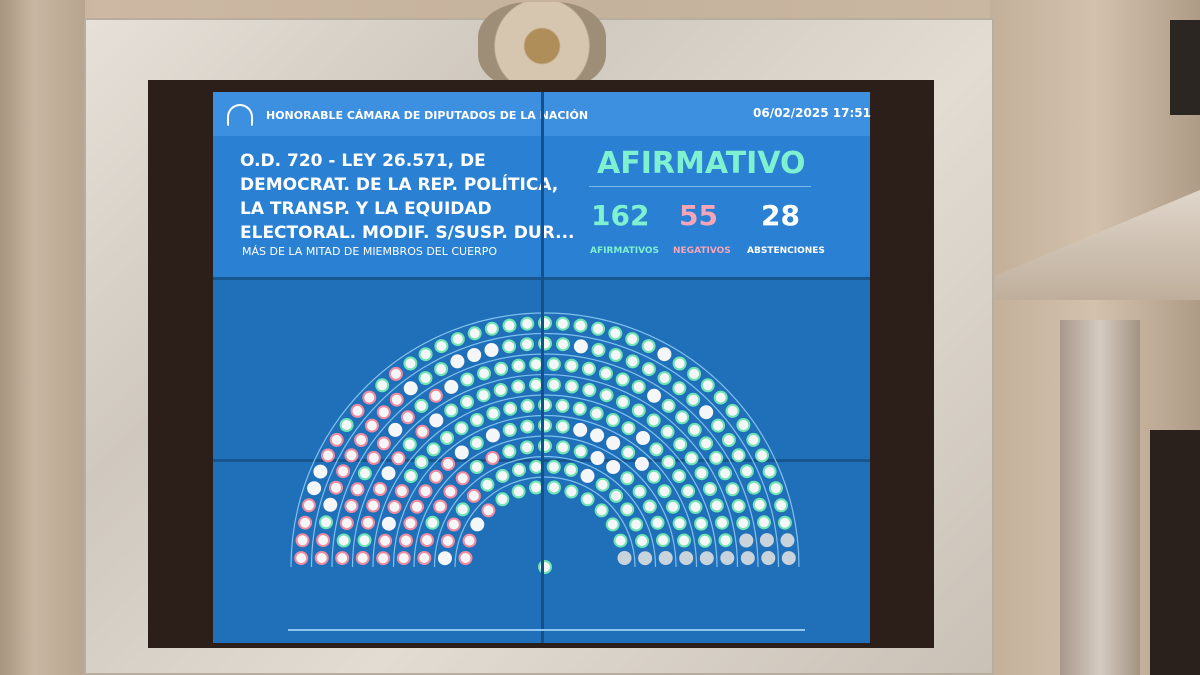 The width and height of the screenshot is (1200, 675). I want to click on afirmativos-count: 162, so click(620, 215).